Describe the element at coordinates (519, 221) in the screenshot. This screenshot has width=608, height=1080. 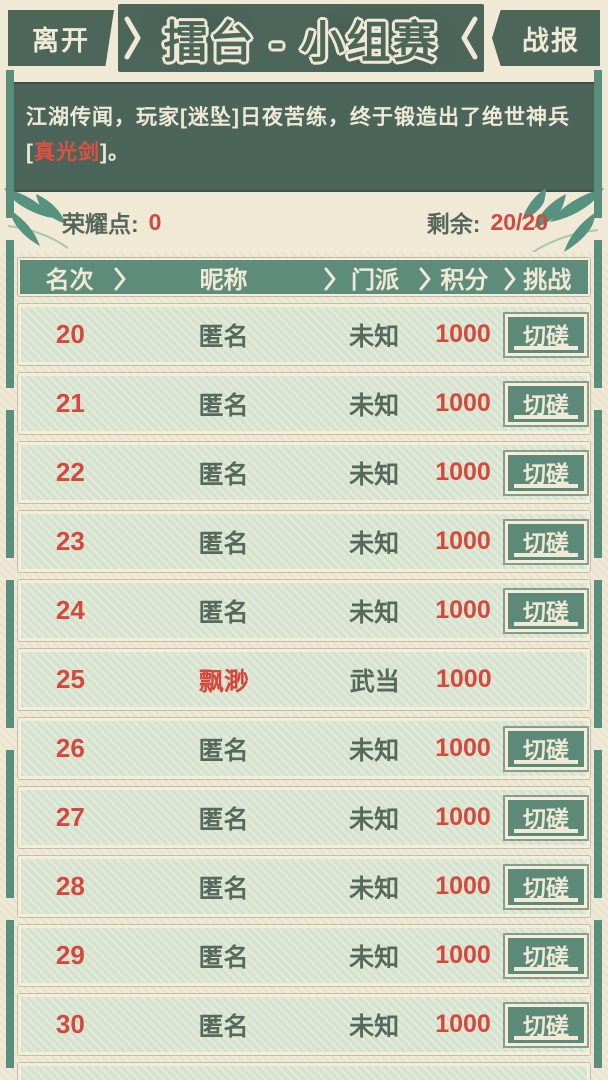
I see `remaining-value: 20/20` at that location.